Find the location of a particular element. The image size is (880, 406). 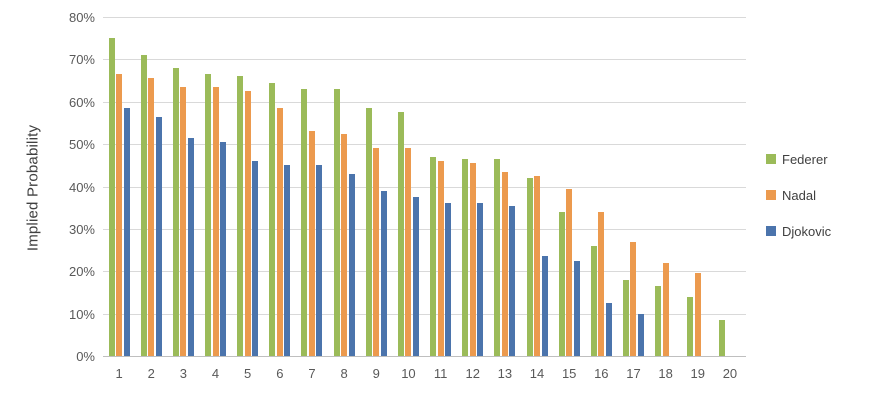

legend-label: Federer is located at coordinates (805, 159).